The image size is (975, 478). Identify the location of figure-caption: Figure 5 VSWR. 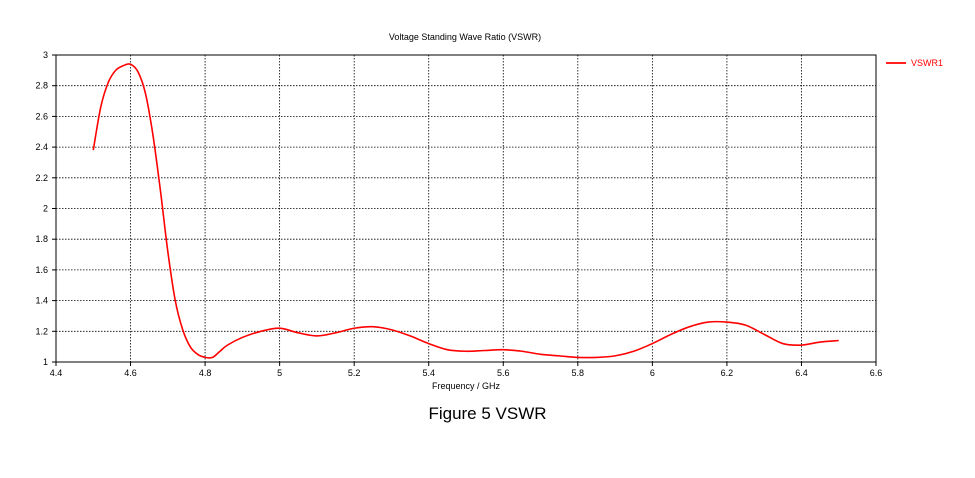
(487, 413).